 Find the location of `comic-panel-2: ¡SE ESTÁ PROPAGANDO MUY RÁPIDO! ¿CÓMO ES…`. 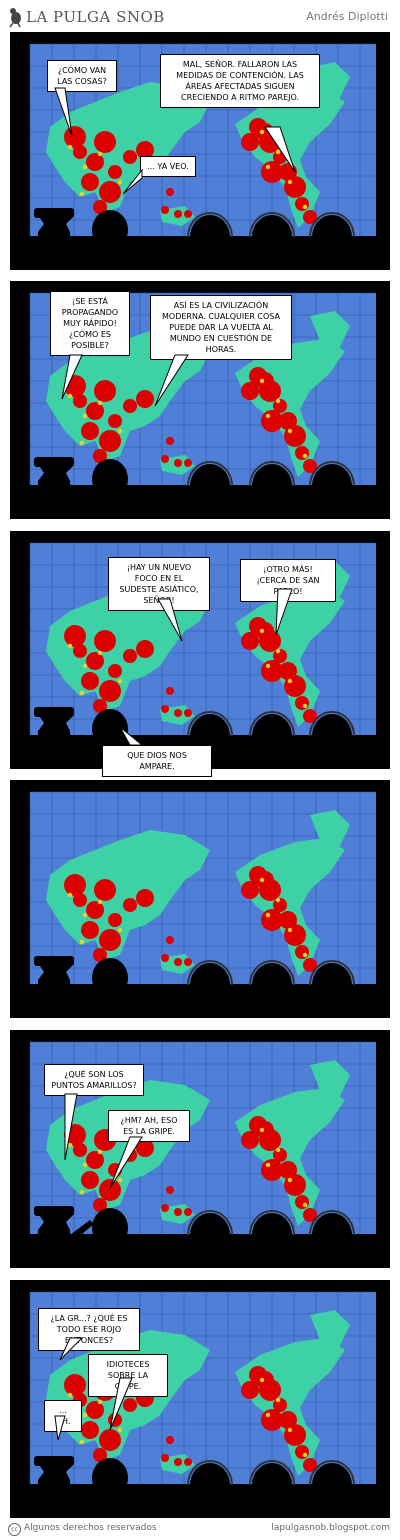

comic-panel-2: ¡SE ESTÁ PROPAGANDO MUY RÁPIDO! ¿CÓMO ES… is located at coordinates (200, 400).